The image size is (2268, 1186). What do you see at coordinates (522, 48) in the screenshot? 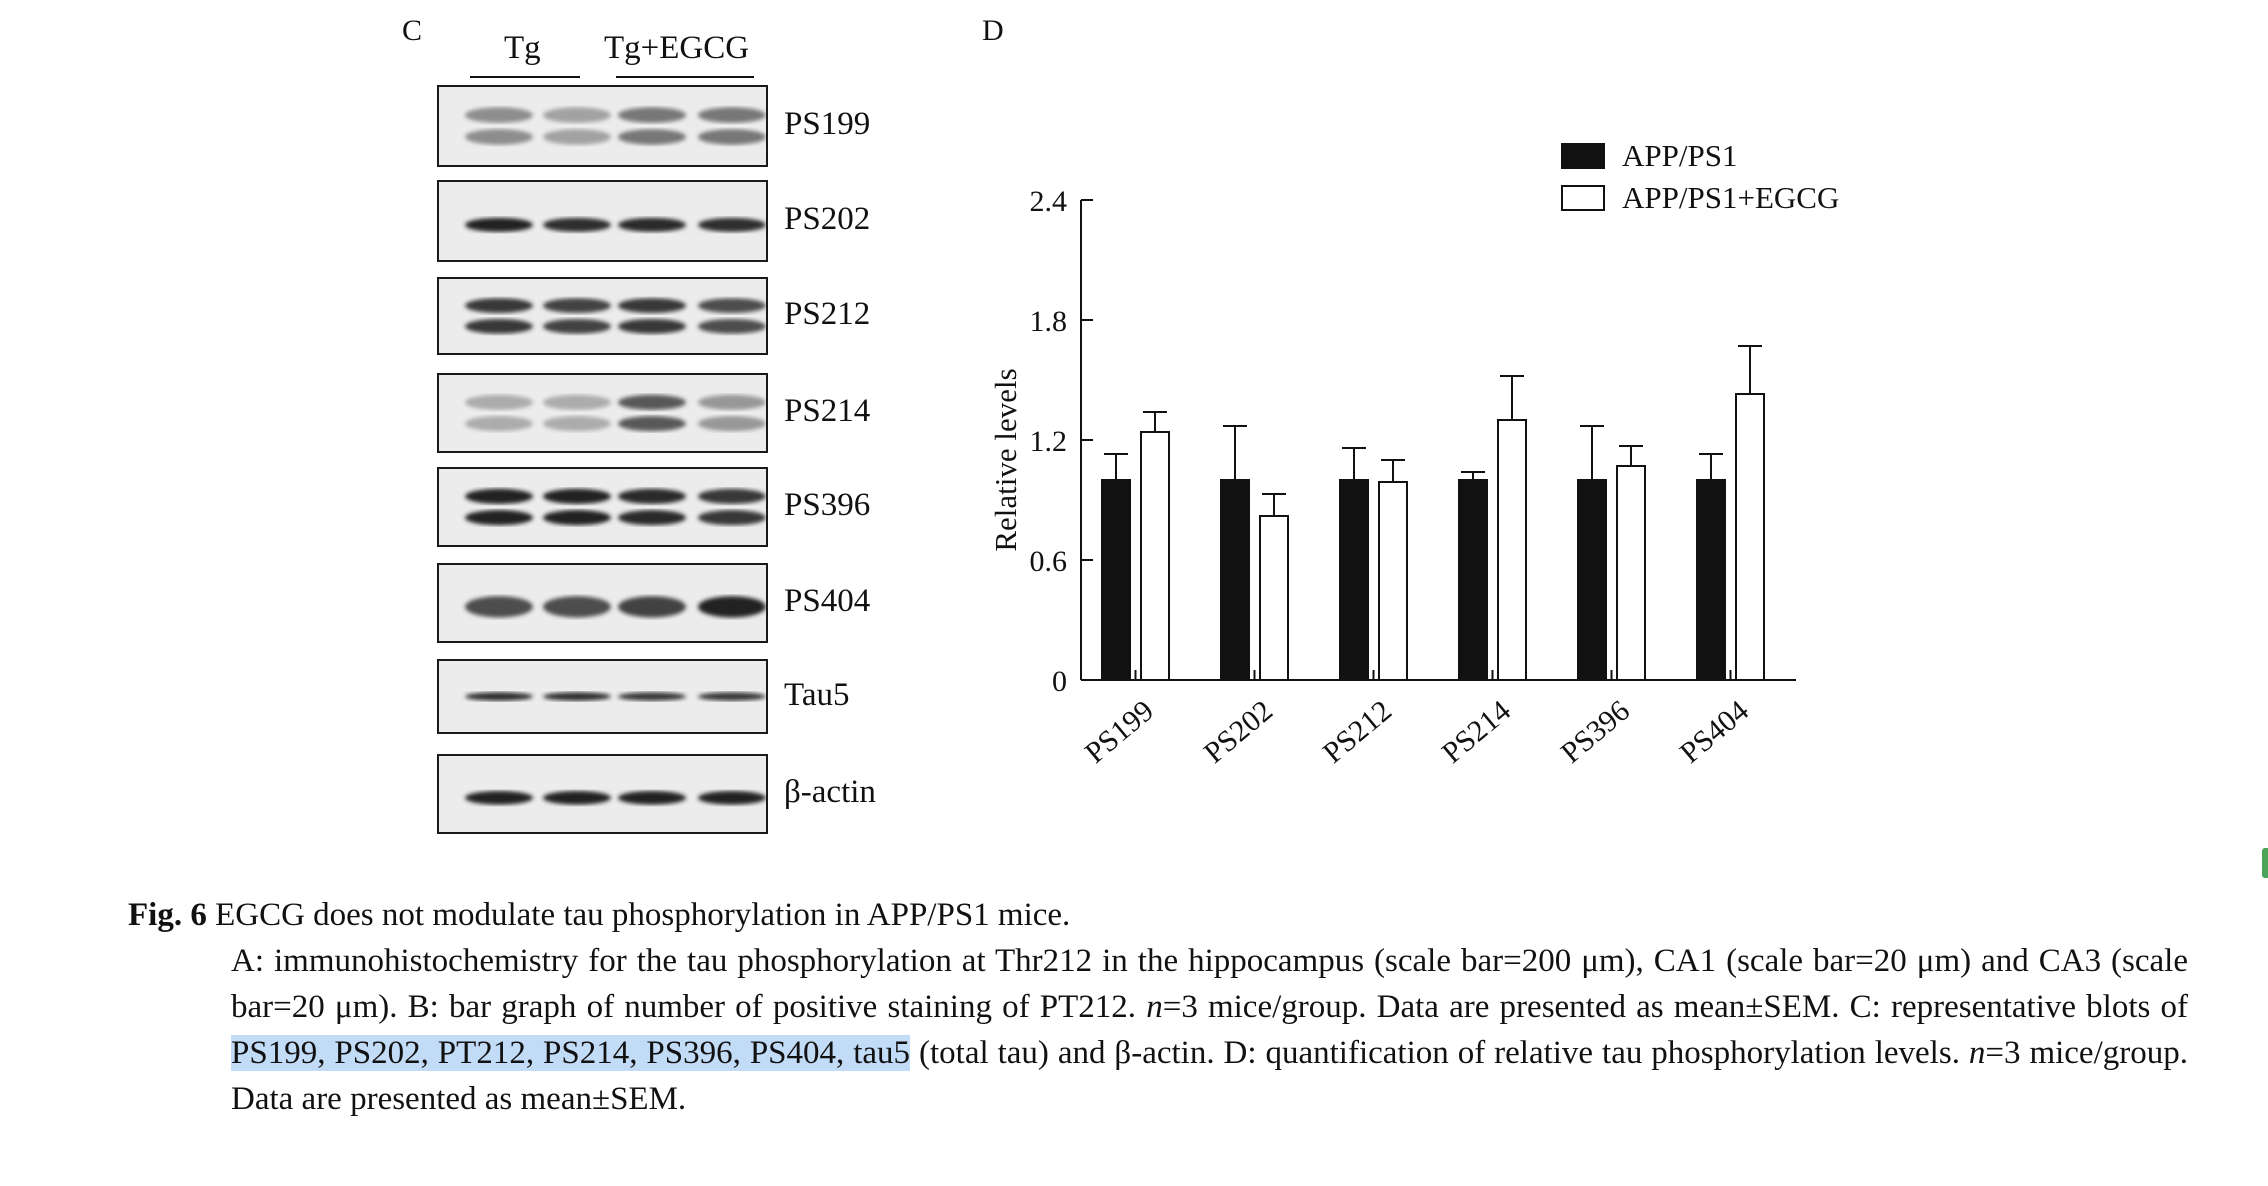
I see `group-label-tg: Tg` at bounding box center [522, 48].